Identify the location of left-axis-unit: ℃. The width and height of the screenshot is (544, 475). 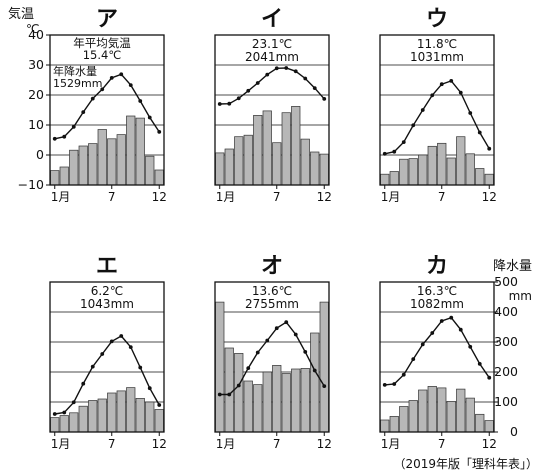
(32, 29).